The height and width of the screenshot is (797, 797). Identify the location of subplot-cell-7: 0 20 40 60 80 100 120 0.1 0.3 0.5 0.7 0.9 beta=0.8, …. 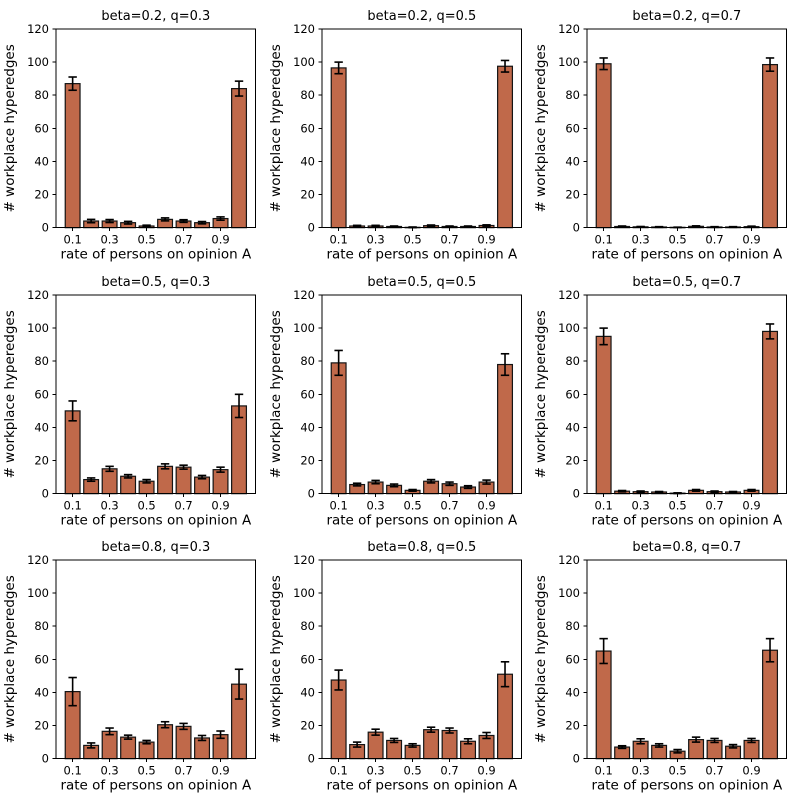
(133, 664).